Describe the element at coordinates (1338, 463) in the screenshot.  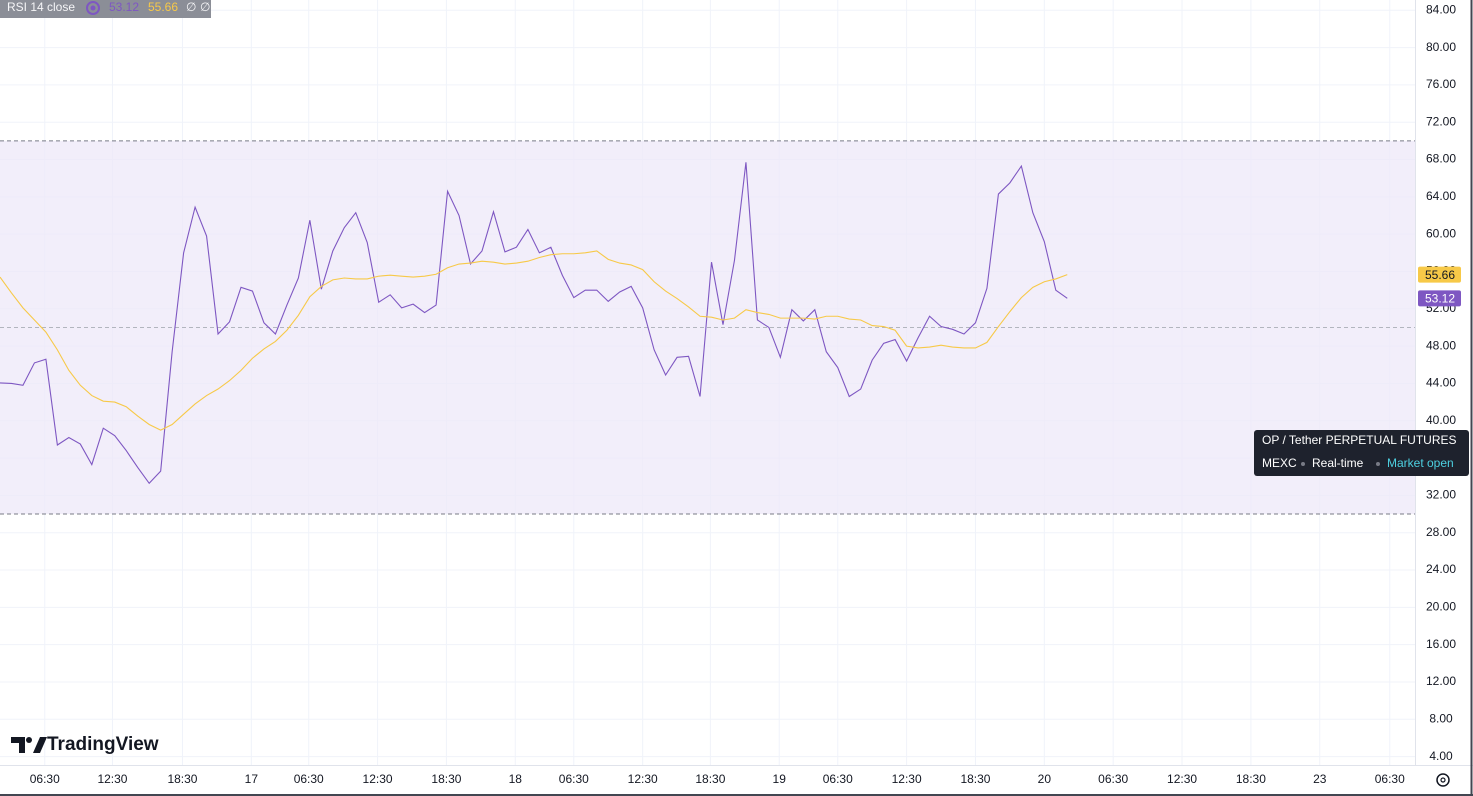
I see `info-feed: Real-time` at that location.